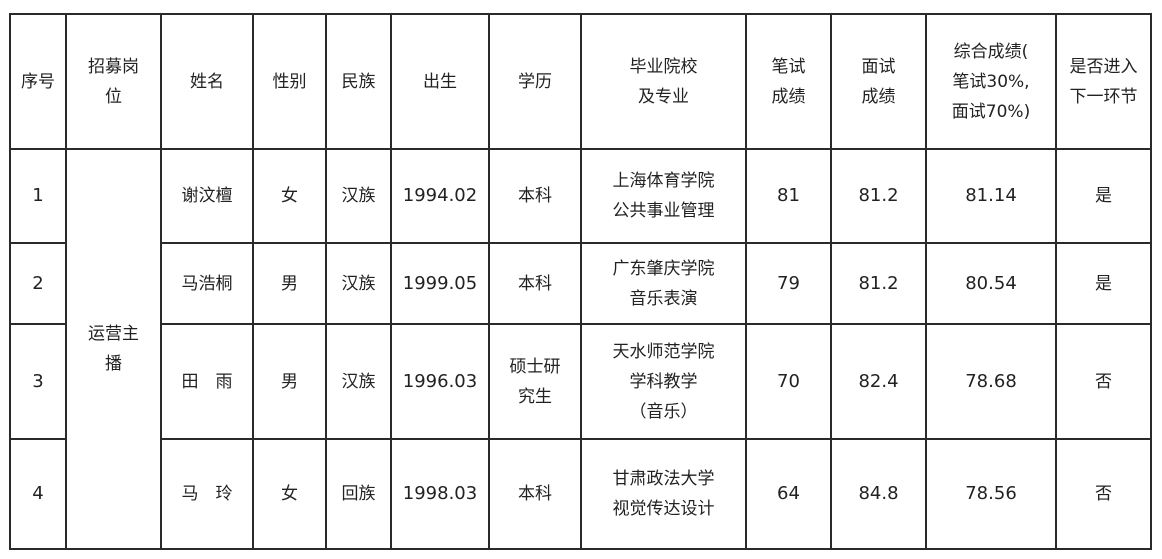 The width and height of the screenshot is (1162, 559). Describe the element at coordinates (38, 196) in the screenshot. I see `cell-no: 1` at that location.